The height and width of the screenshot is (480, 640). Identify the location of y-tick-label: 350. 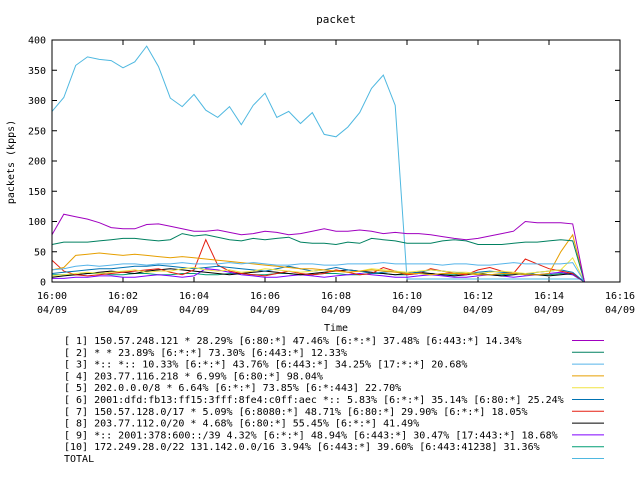
(37, 71).